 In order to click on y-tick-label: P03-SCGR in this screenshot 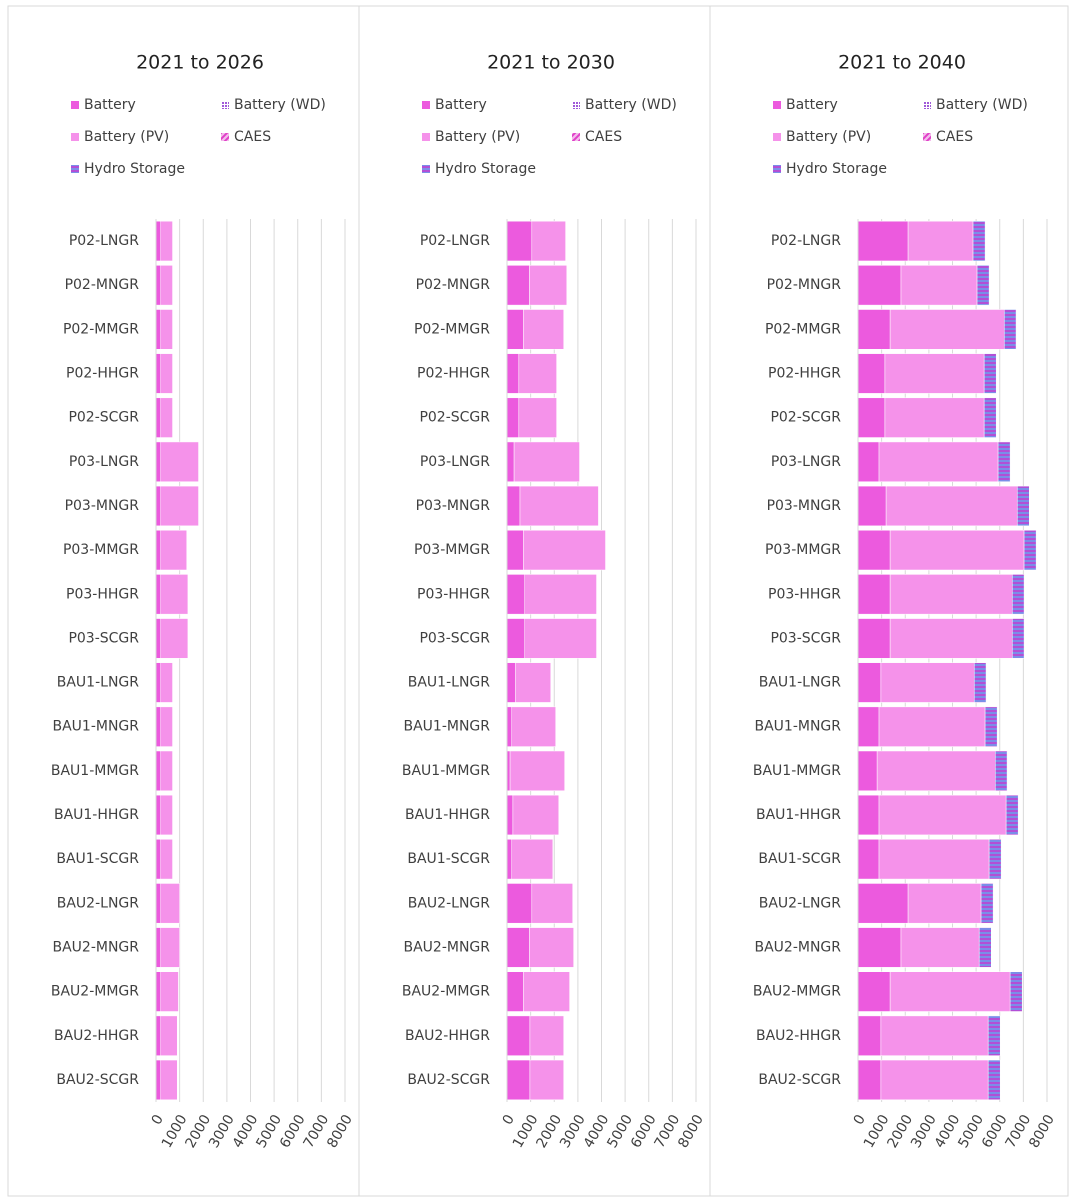, I will do `click(805, 638)`.